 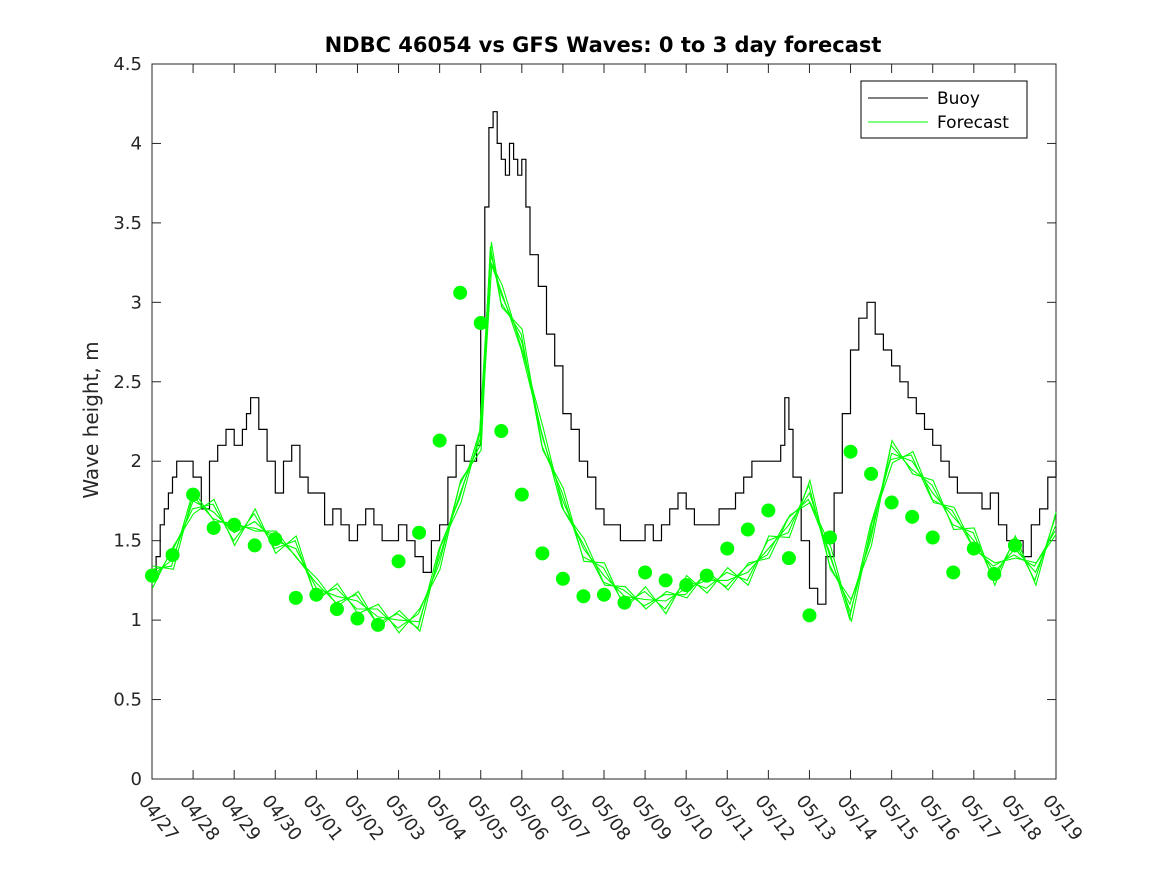 I want to click on x-tick-label: 04/30, so click(x=281, y=818).